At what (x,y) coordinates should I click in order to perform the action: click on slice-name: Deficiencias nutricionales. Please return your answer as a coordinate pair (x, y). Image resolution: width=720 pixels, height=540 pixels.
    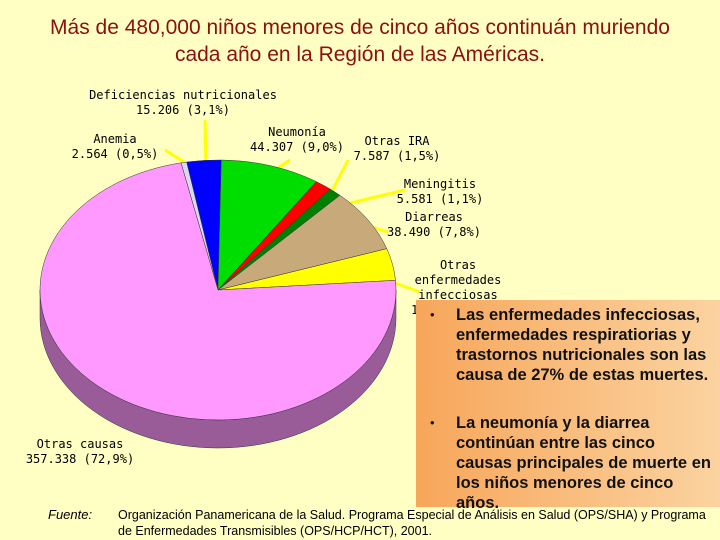
    Looking at the image, I should click on (183, 95).